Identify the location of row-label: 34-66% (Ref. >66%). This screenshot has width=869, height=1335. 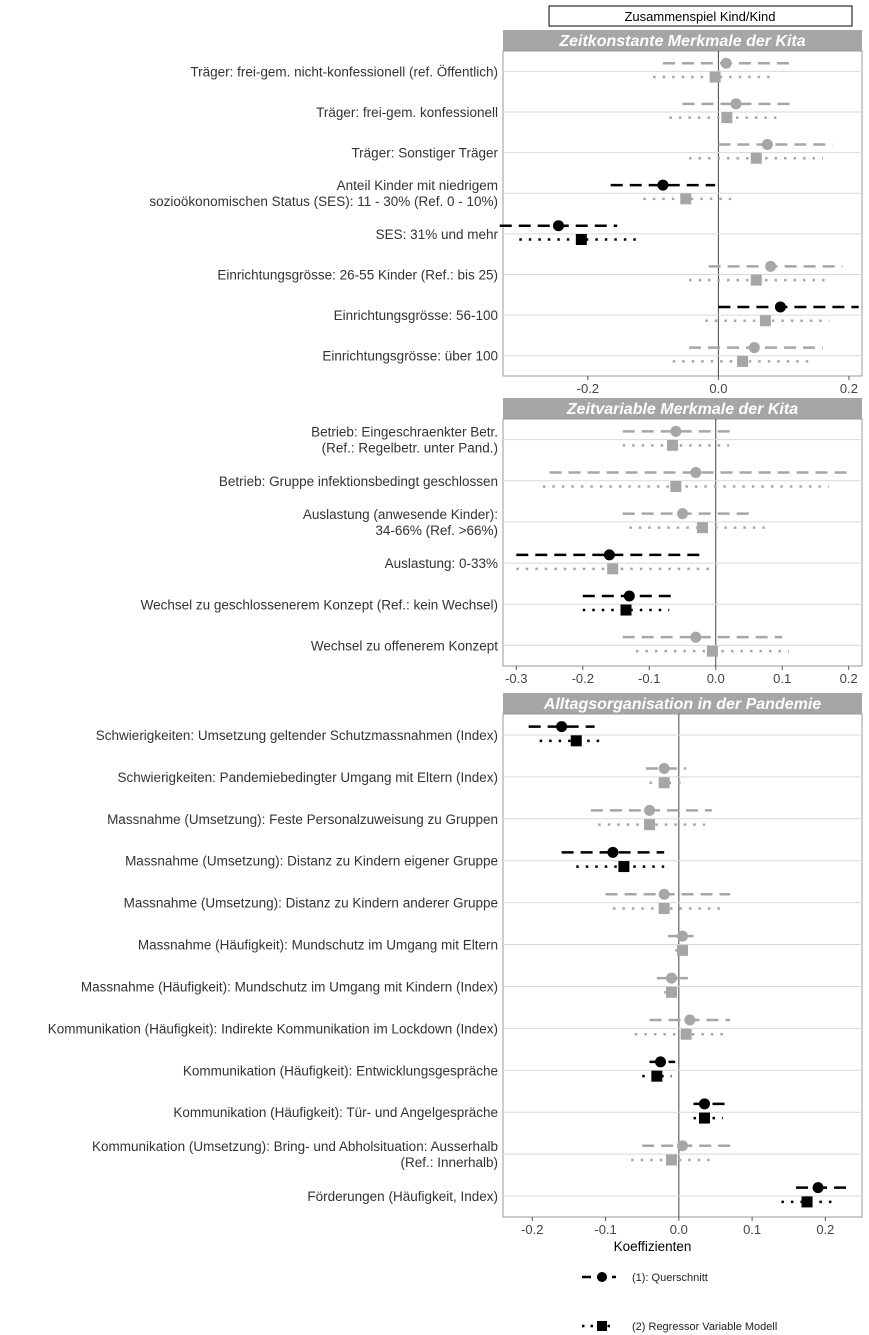
(436, 530).